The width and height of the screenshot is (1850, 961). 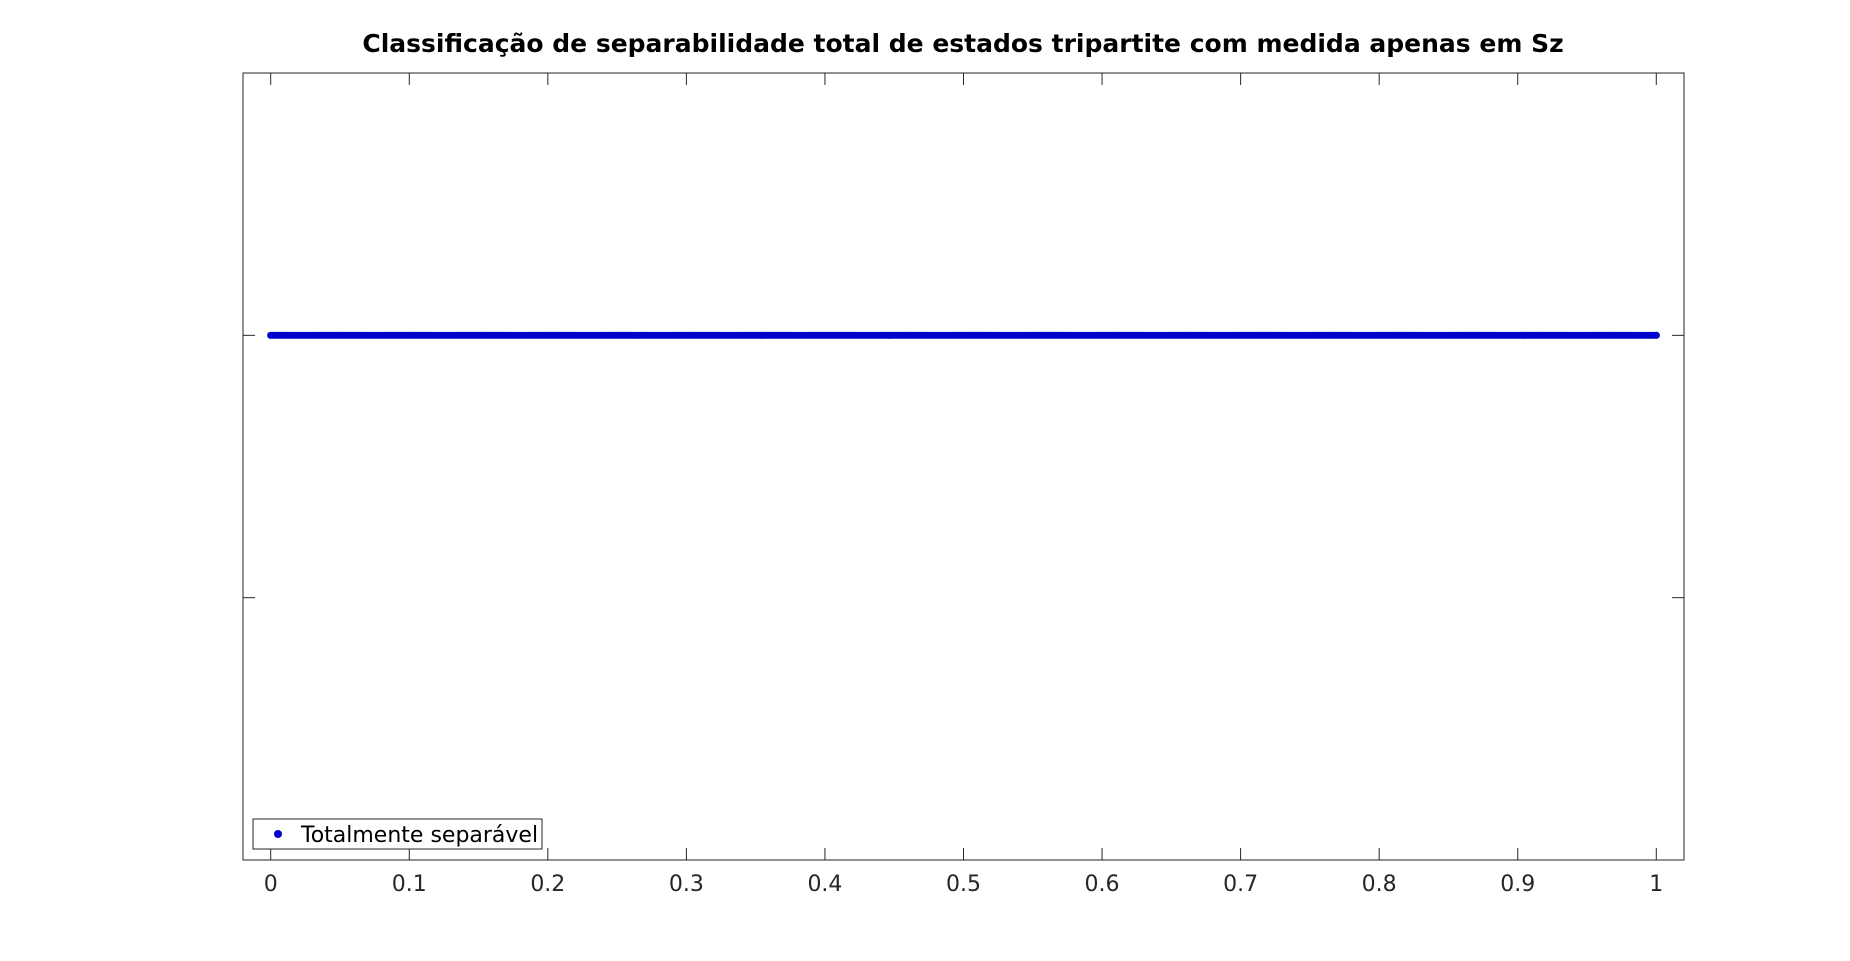 I want to click on legend-label-totalmente-separavel: Totalmente separável, so click(x=419, y=835).